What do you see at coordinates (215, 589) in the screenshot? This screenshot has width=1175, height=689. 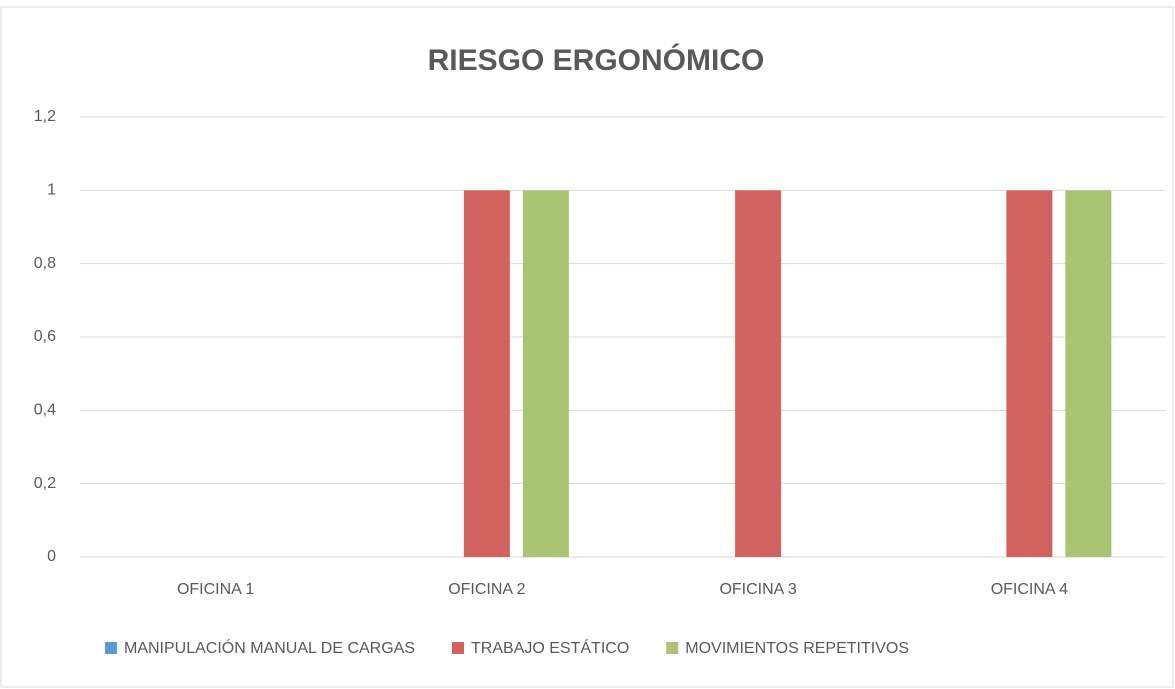 I see `x-tick-label: OFICINA 1` at bounding box center [215, 589].